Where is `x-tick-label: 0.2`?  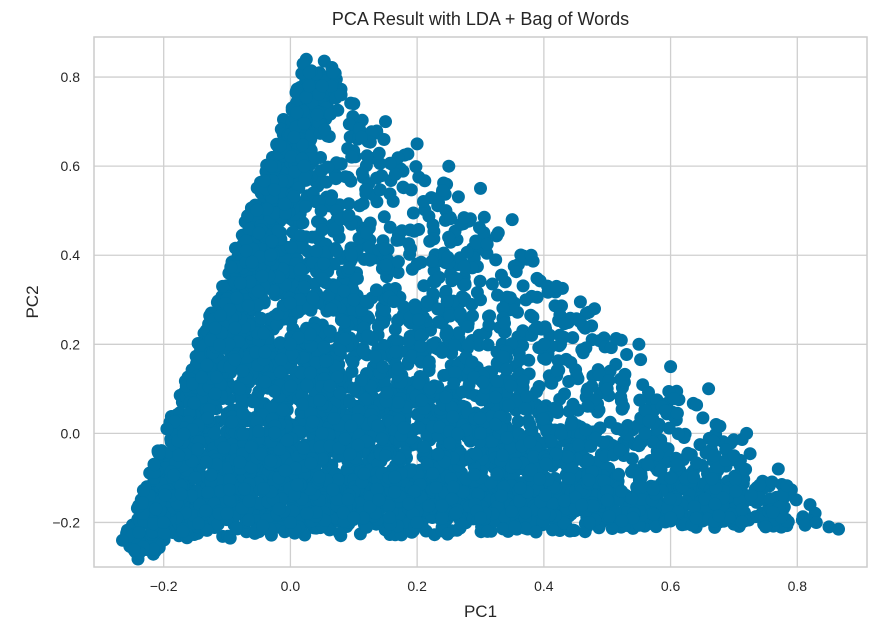 x-tick-label: 0.2 is located at coordinates (417, 586).